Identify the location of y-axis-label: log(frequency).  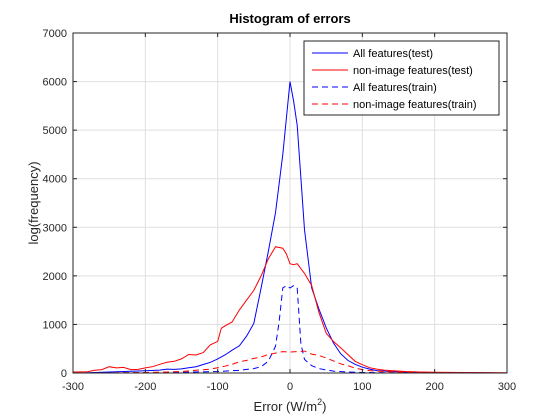
(33, 202).